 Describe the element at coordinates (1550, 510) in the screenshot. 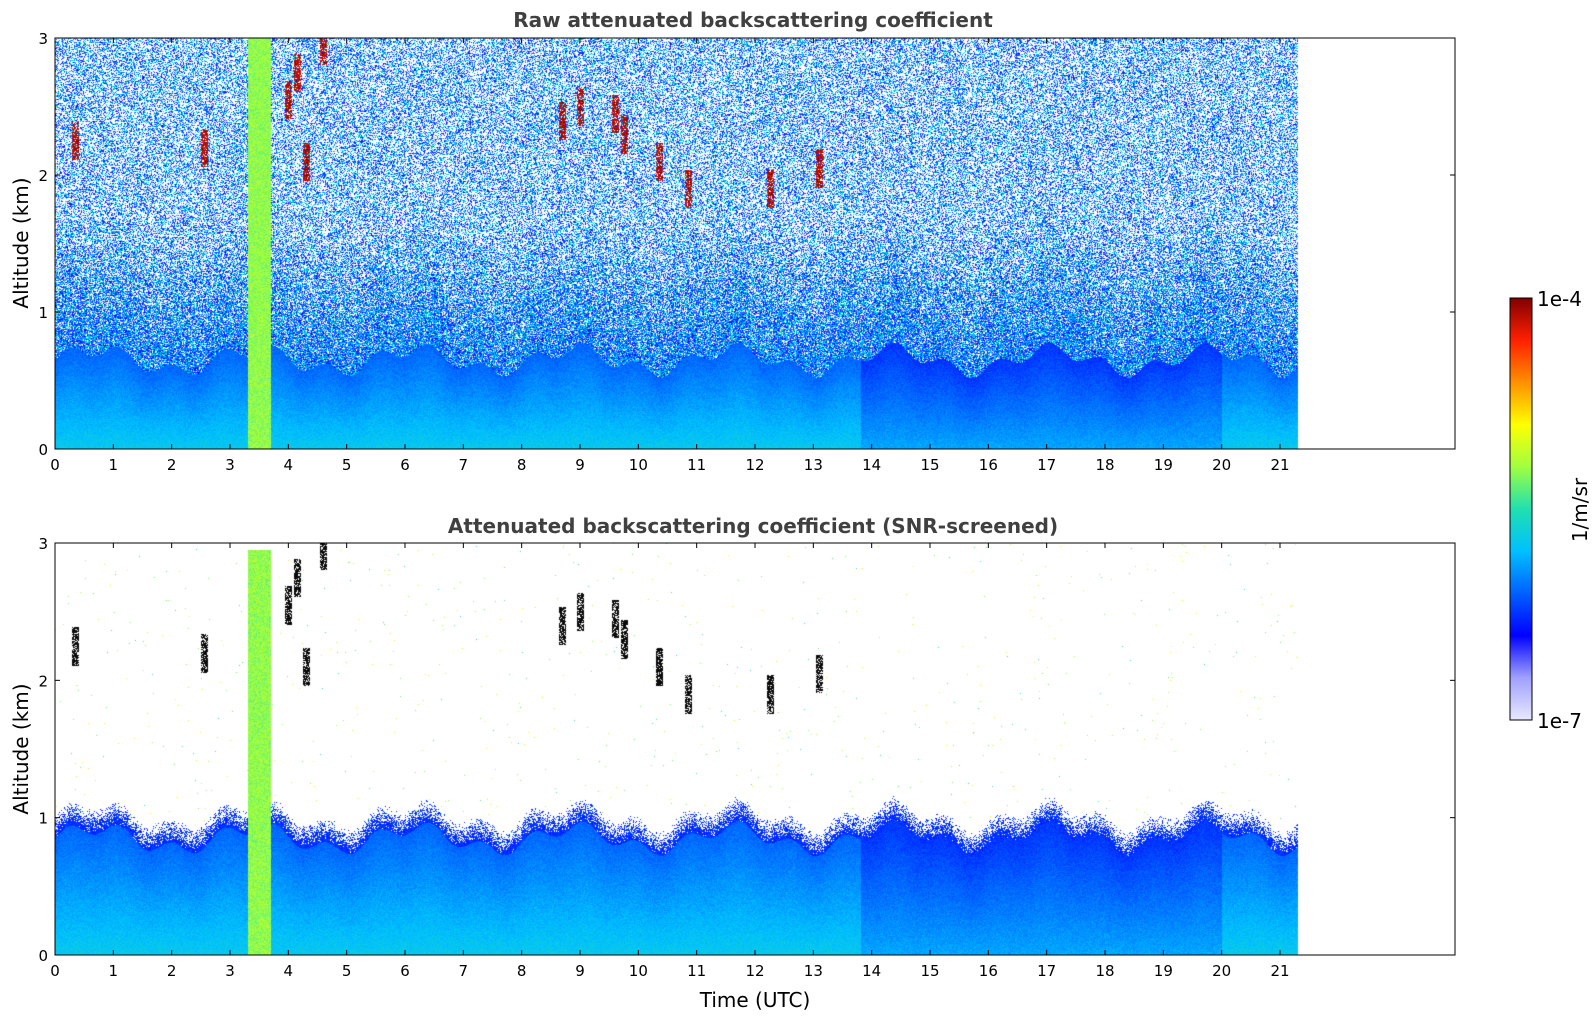

I see `colorbar: 1e-4 1e-7 1/m/sr` at that location.